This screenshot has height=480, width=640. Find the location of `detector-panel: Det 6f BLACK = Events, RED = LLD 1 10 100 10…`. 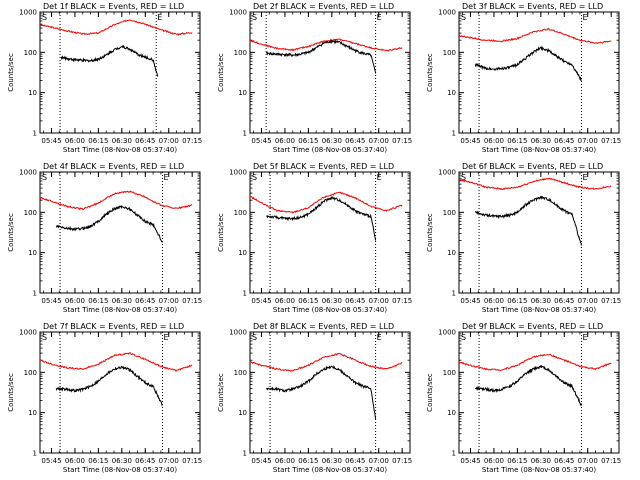

detector-panel: Det 6f BLACK = Events, RED = LLD 1 10 100 10… is located at coordinates (523, 238).